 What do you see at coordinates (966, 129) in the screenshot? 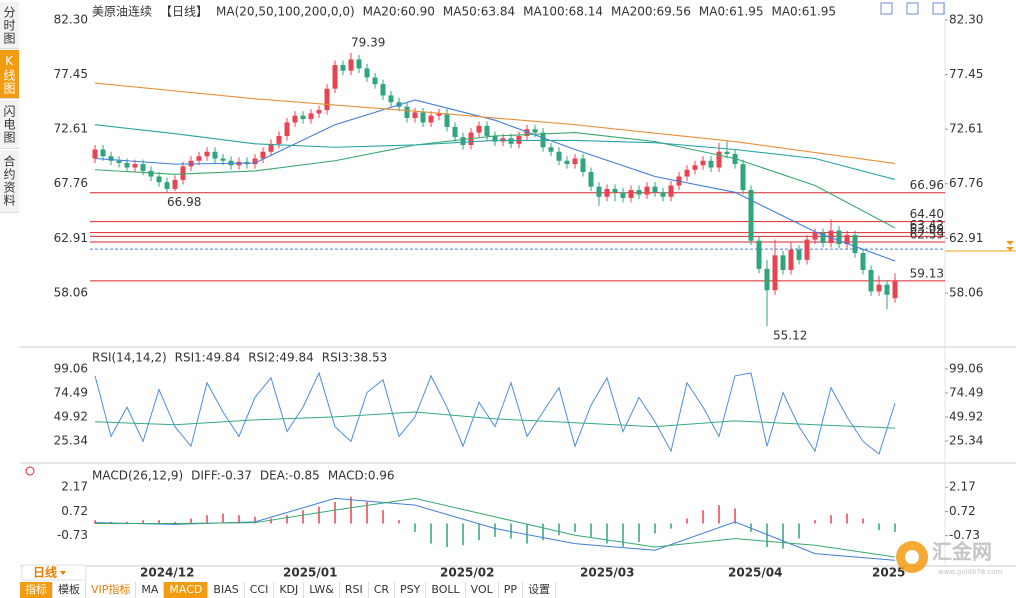
I see `y-tick-label: 72.61` at bounding box center [966, 129].